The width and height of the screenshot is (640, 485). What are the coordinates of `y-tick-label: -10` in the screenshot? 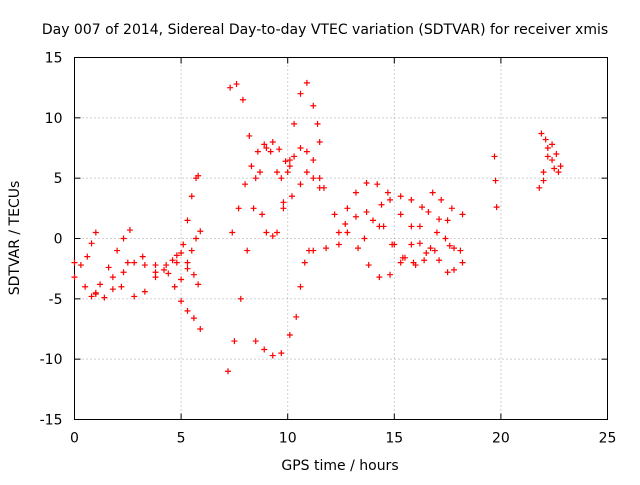 It's located at (51, 360).